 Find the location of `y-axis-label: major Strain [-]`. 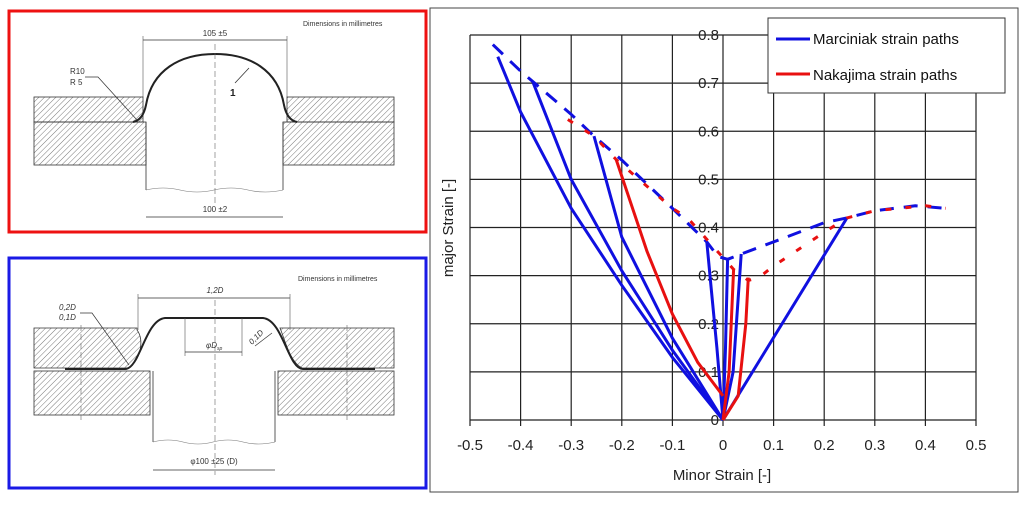

y-axis-label: major Strain [-] is located at coordinates (448, 228).